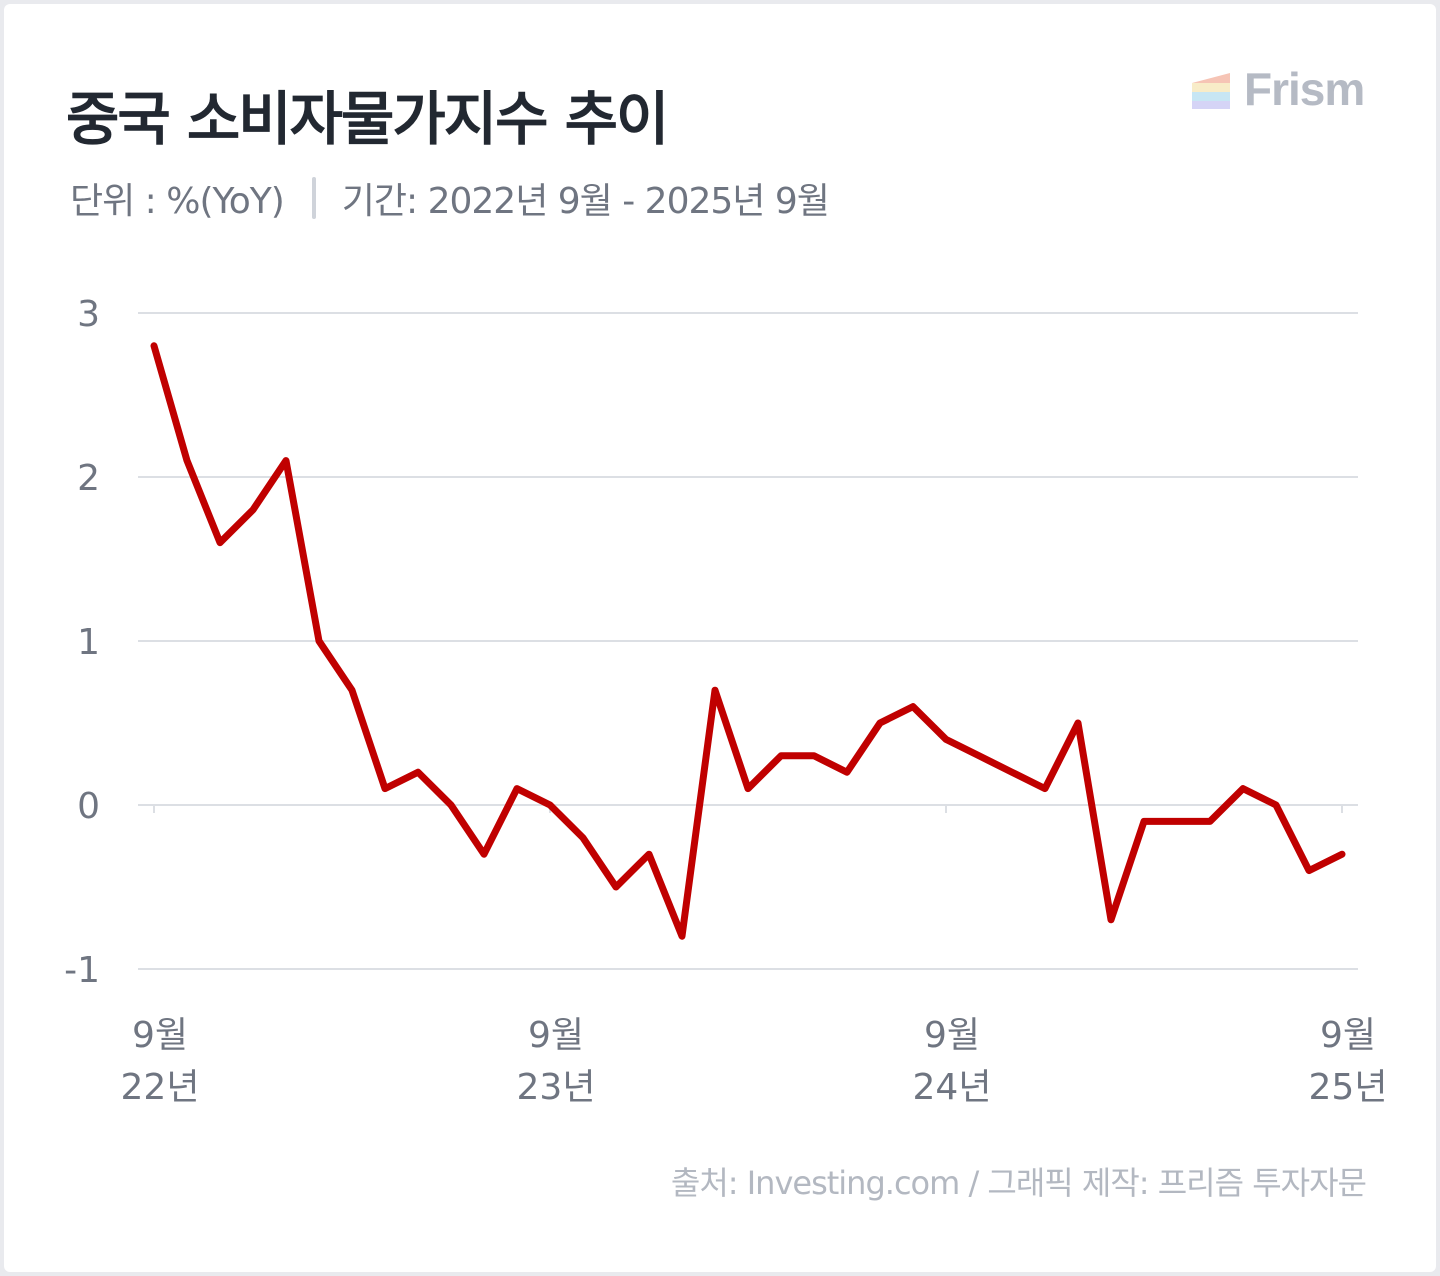  Describe the element at coordinates (1018, 1183) in the screenshot. I see `source-credit: 출처: Investing.com / 그래픽 제작: 프리즘 투자자문` at that location.